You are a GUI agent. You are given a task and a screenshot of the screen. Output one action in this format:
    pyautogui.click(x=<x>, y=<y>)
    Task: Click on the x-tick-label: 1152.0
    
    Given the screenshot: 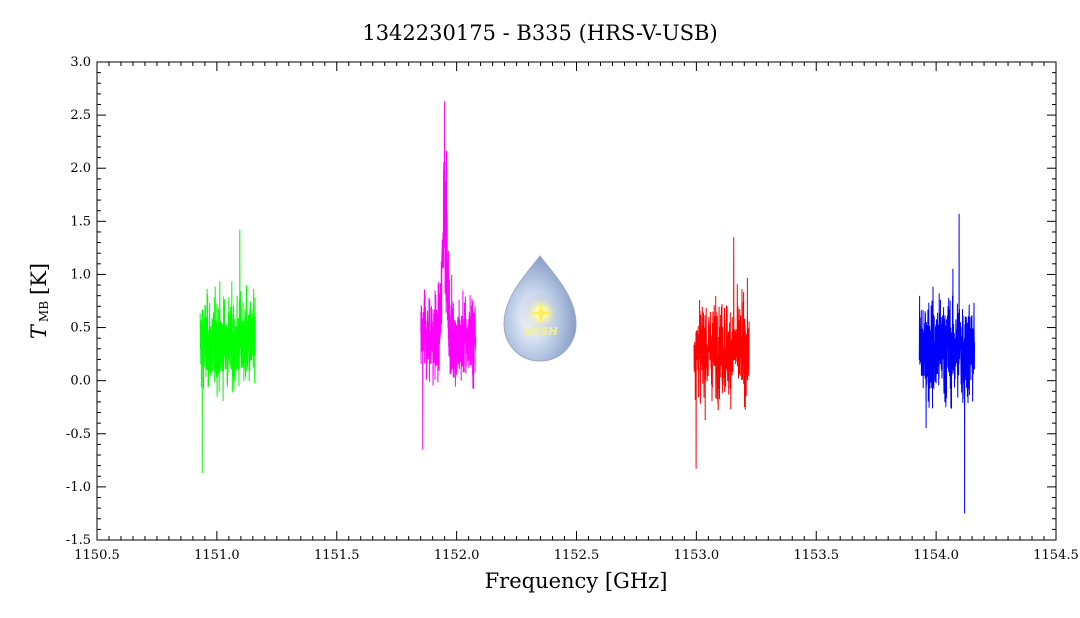 What is the action you would take?
    pyautogui.click(x=457, y=555)
    